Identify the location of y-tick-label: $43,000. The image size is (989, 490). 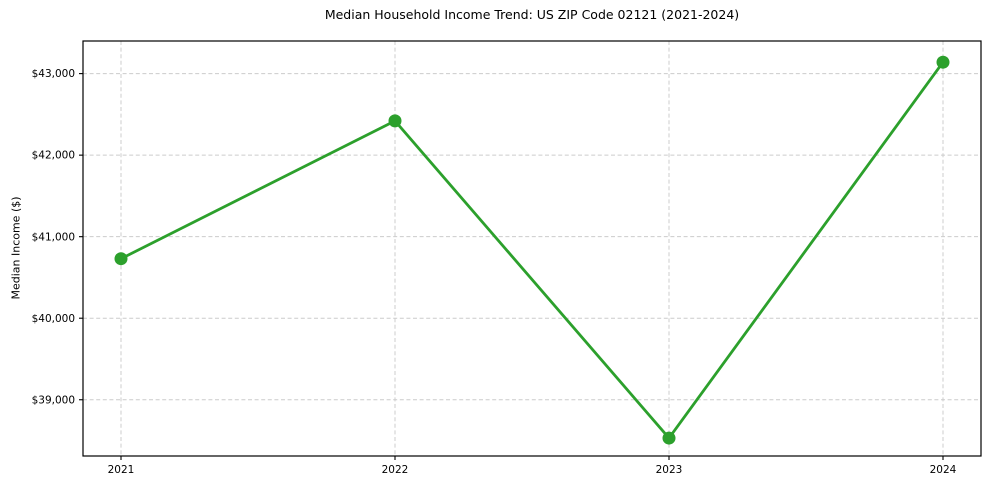
(53, 74).